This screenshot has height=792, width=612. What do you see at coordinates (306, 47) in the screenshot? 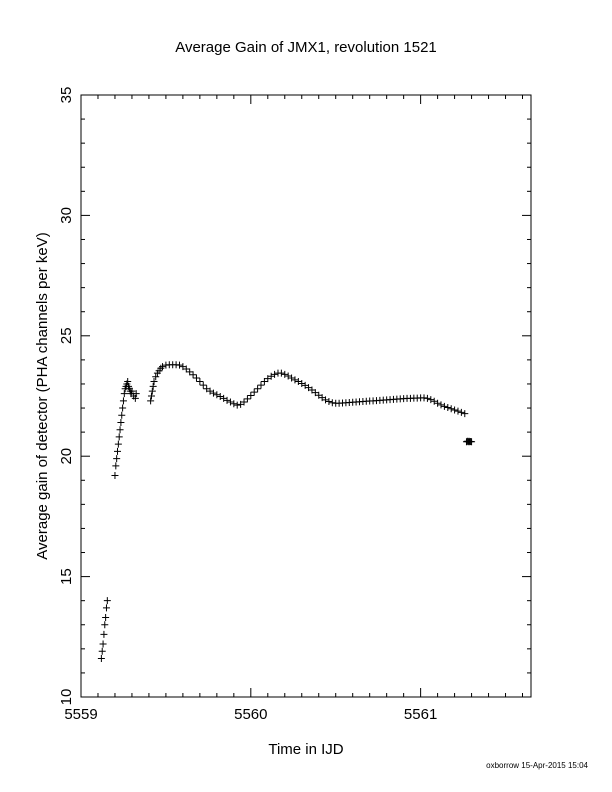
I see `chart-title: Average Gain of JMX1, revolution 1521` at bounding box center [306, 47].